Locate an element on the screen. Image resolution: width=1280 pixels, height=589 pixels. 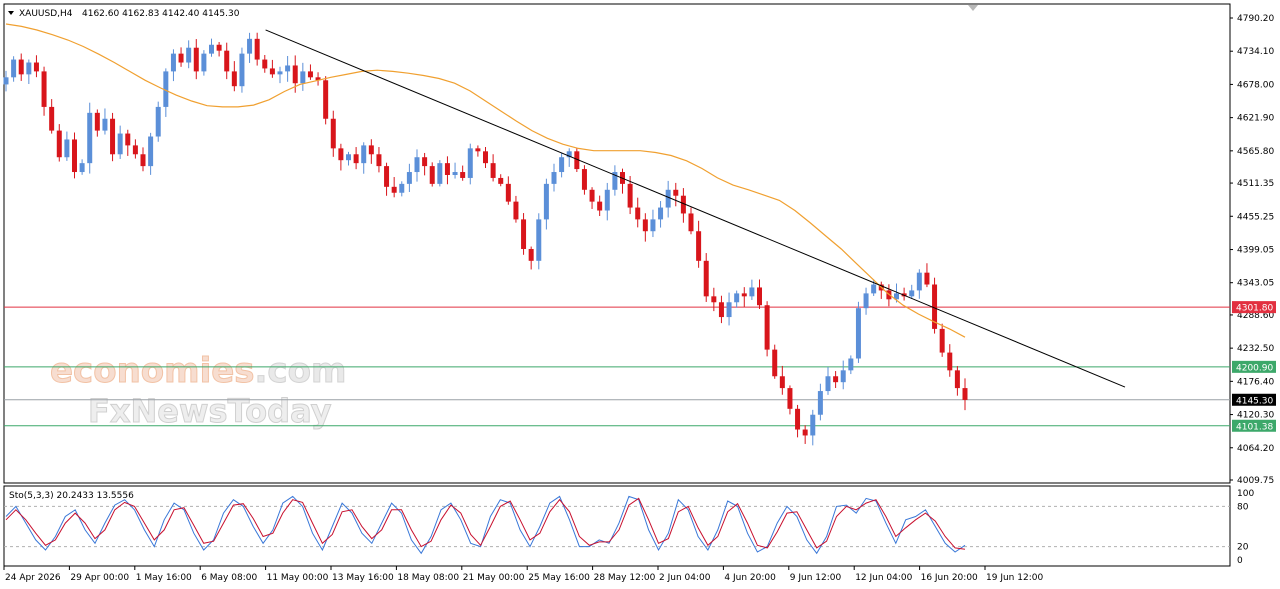
stochastic-panel is located at coordinates (617, 526).